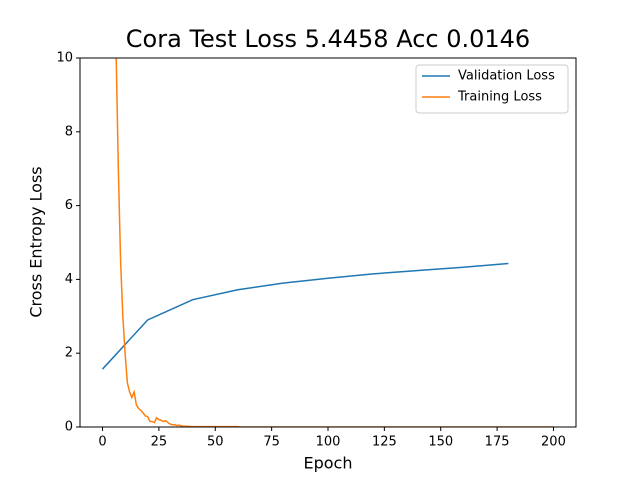  I want to click on x-tick-label: 150, so click(440, 442).